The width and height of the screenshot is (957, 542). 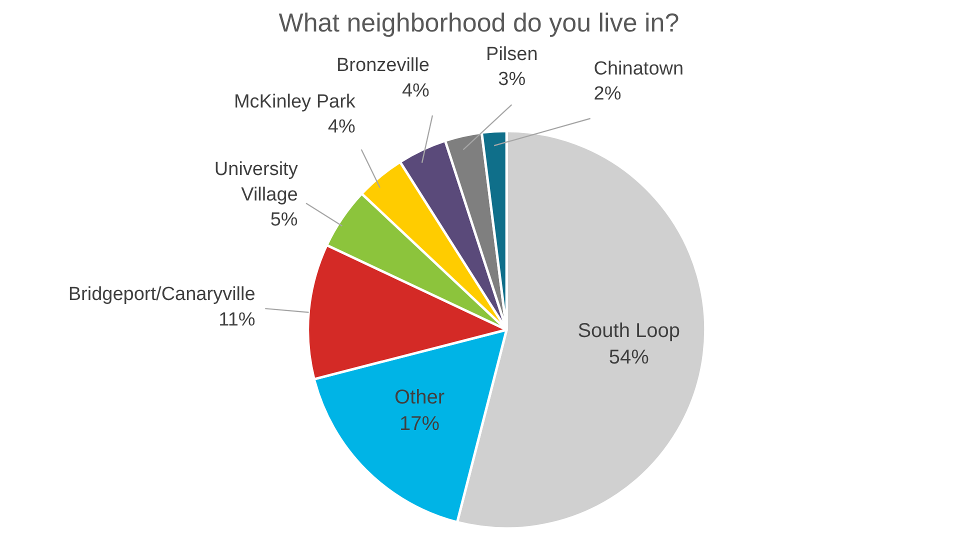 What do you see at coordinates (629, 331) in the screenshot?
I see `slice-label: South Loop` at bounding box center [629, 331].